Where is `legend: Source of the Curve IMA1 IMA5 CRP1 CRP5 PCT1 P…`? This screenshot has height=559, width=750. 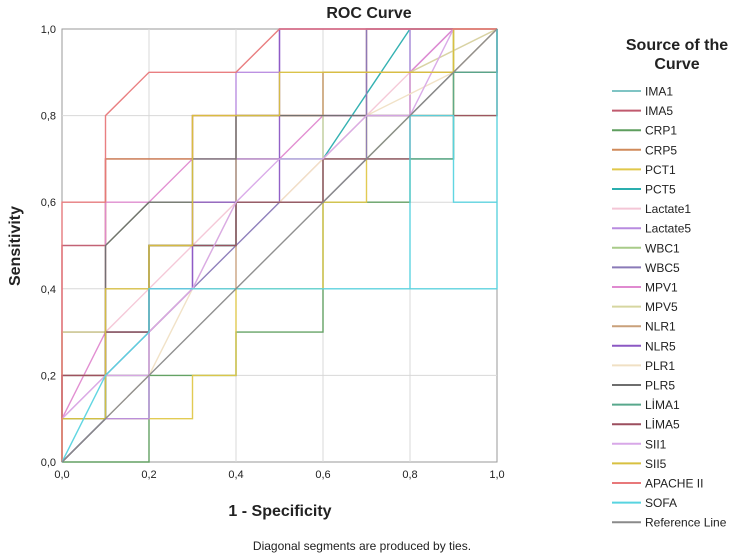 legend: Source of the Curve IMA1 IMA5 CRP1 CRP5 PCT1 P… is located at coordinates (670, 283).